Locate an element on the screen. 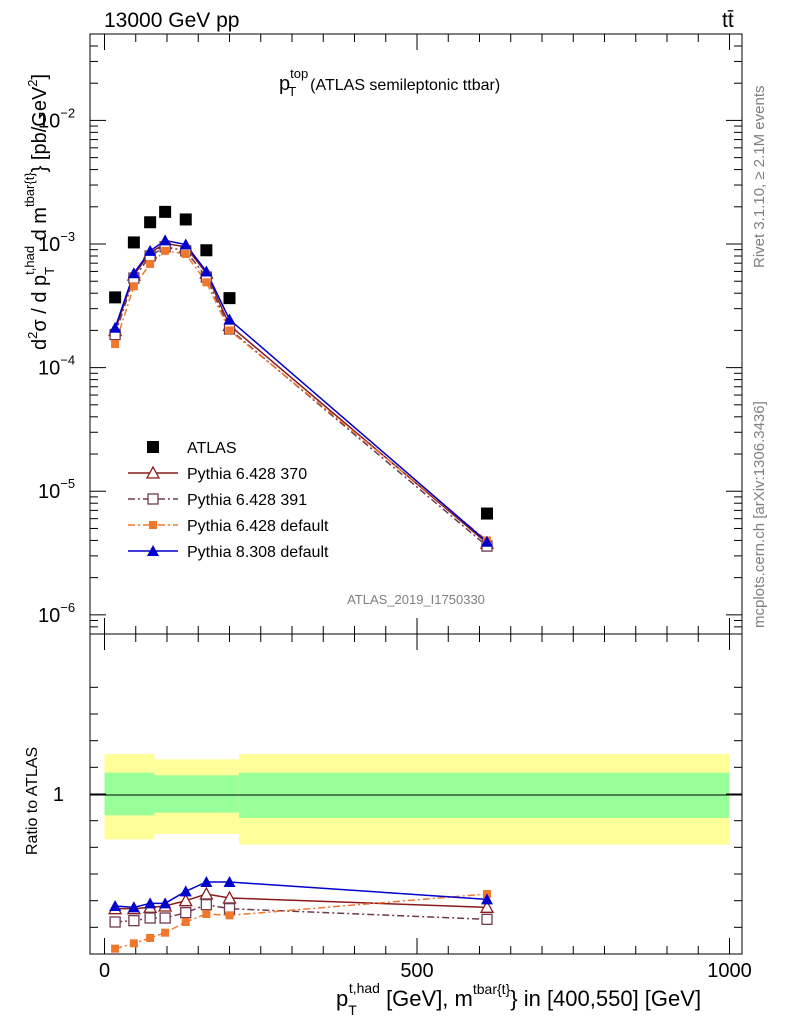 Image resolution: width=786 pixels, height=1024 pixels. ratio-series-markers is located at coordinates (301, 914).